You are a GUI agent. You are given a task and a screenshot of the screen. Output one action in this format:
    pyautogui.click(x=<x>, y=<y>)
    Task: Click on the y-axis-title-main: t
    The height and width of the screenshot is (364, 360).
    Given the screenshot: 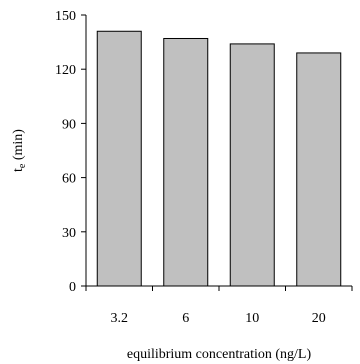 What is the action you would take?
    pyautogui.click(x=18, y=170)
    